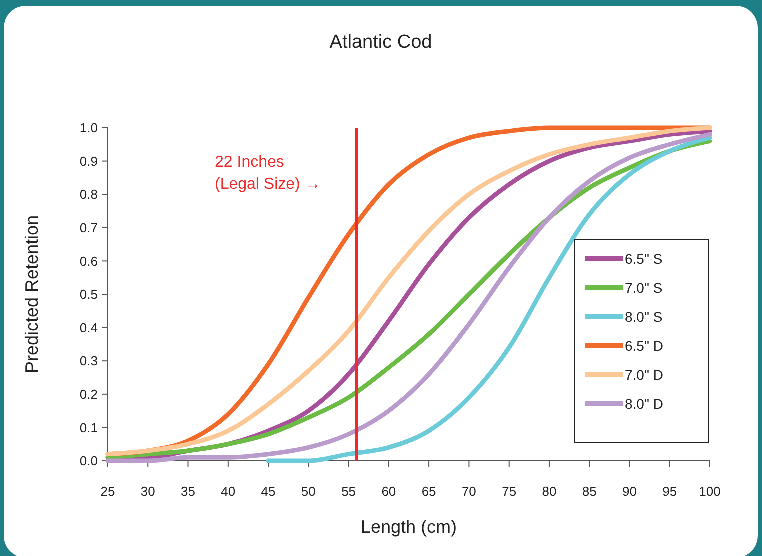  I want to click on y-tick-label: 0.4, so click(89, 328).